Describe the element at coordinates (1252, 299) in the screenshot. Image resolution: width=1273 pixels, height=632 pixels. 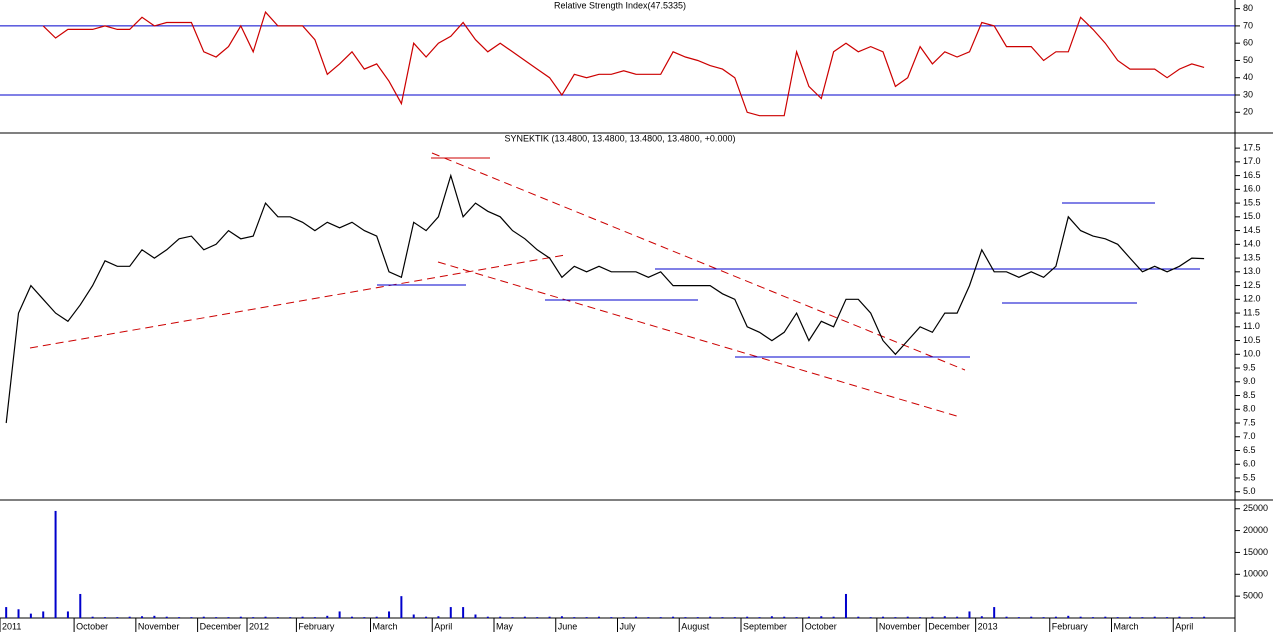
I see `y-tick-label: 12.0` at that location.